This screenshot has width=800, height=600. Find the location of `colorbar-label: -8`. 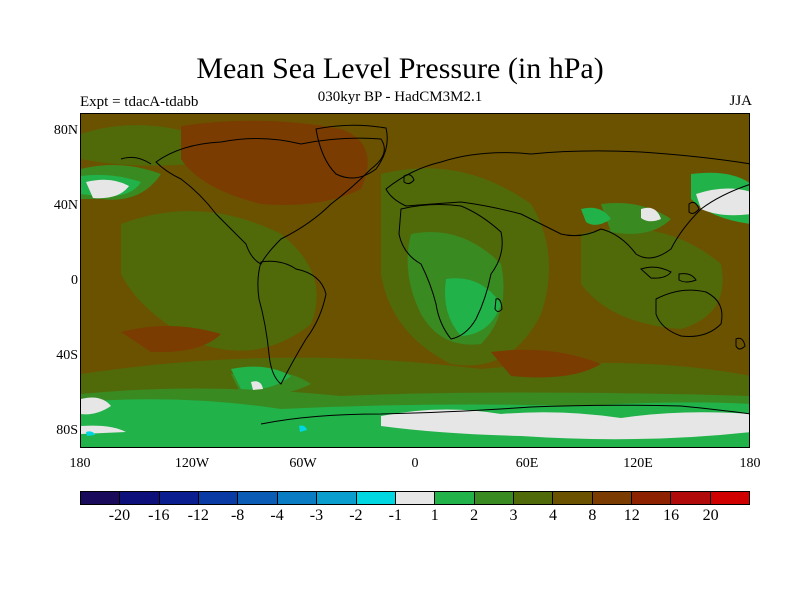

colorbar-label: -8 is located at coordinates (237, 515).